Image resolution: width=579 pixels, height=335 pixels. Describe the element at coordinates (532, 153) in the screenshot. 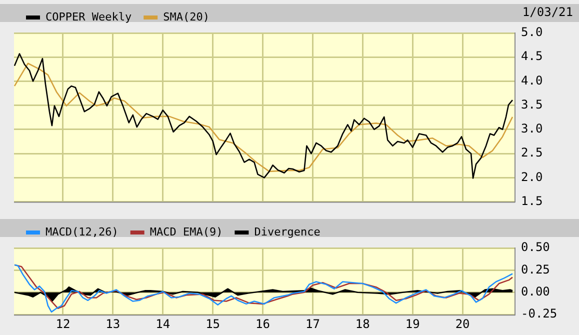

I see `y-tick-label: 2.5` at that location.